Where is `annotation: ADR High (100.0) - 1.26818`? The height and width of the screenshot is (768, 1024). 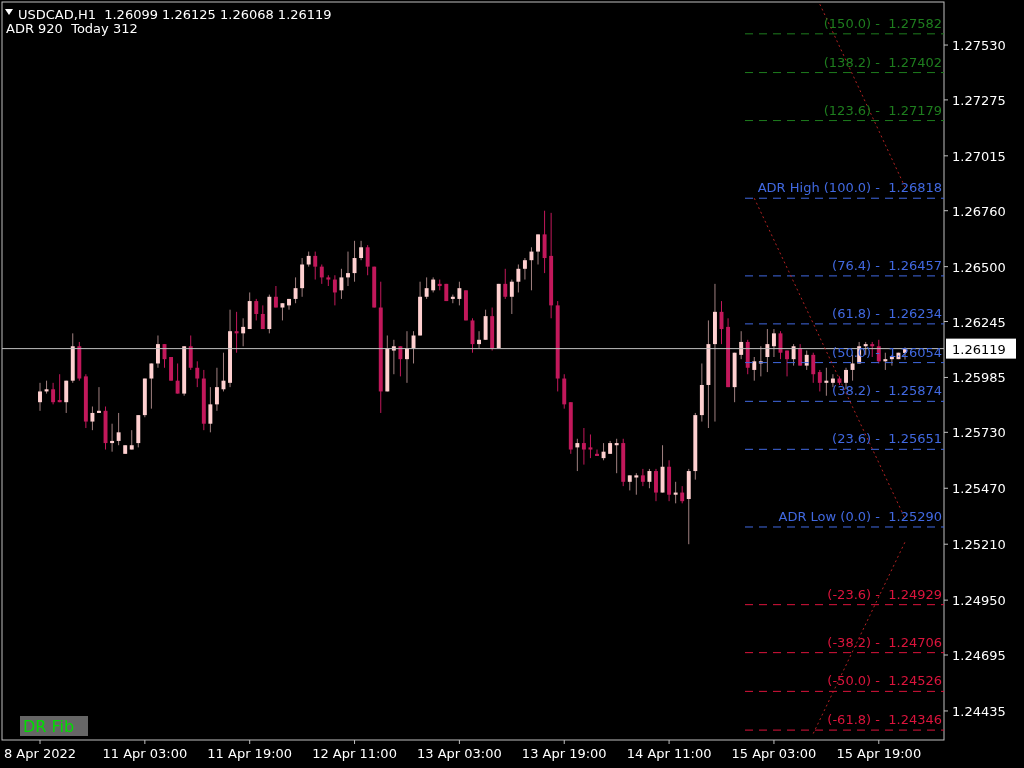 annotation: ADR High (100.0) - 1.26818 is located at coordinates (849, 188).